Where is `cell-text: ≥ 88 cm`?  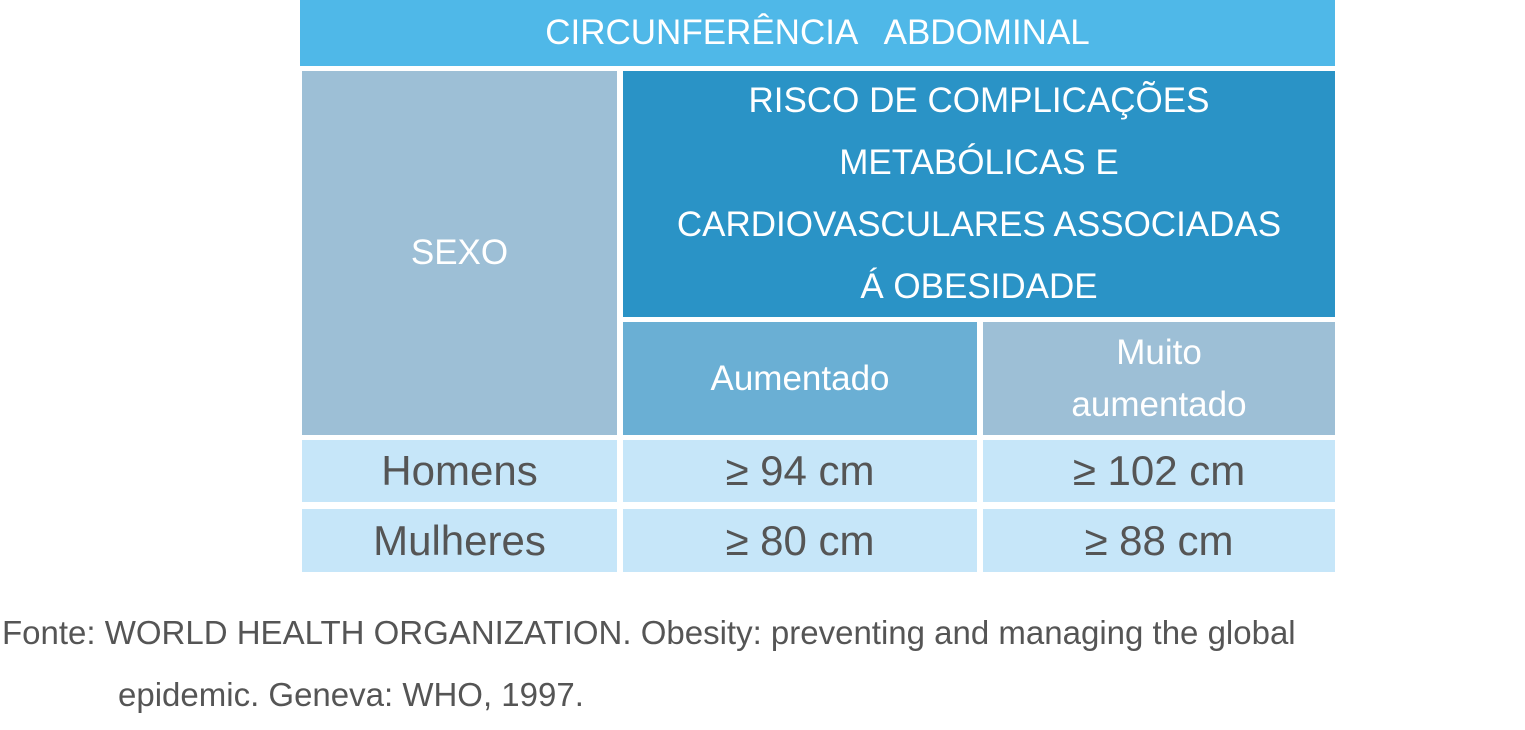 cell-text: ≥ 88 cm is located at coordinates (1159, 540).